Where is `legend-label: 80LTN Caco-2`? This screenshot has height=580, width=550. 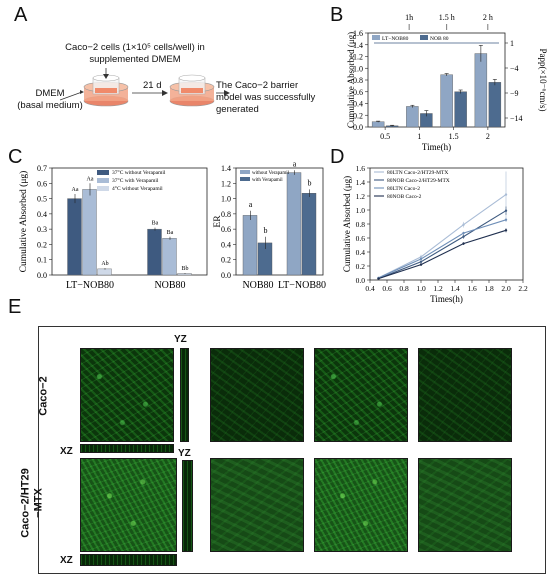
legend-label: 80LTN Caco-2 is located at coordinates (403, 189).